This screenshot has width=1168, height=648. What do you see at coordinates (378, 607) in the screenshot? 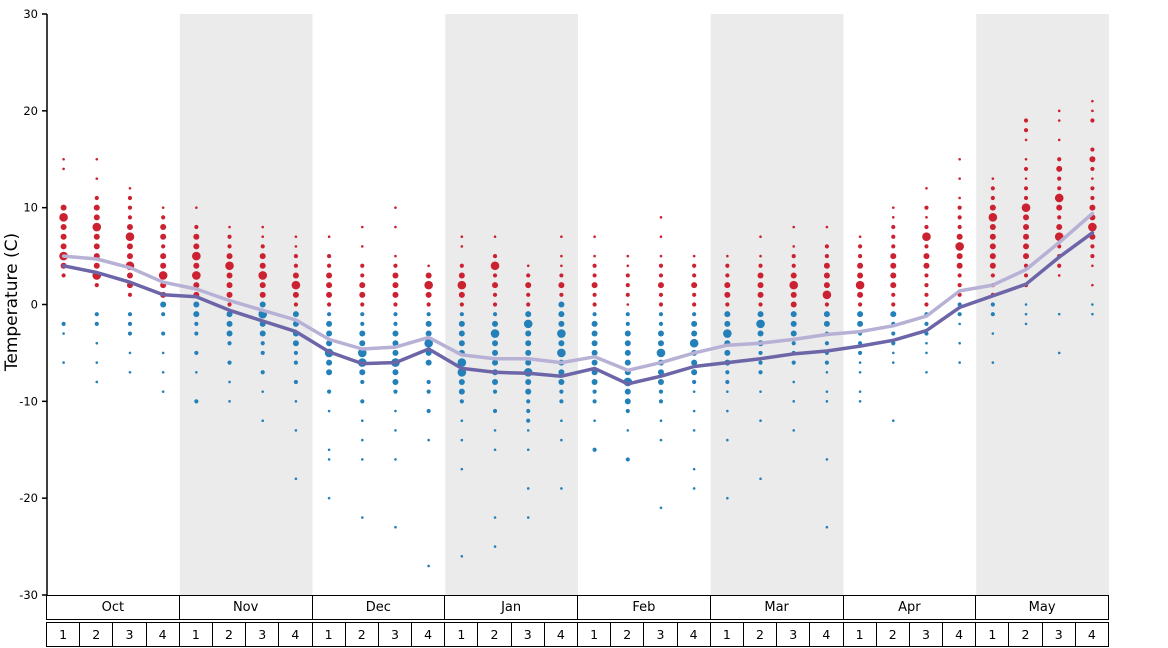
I see `month-cell-dec: Dec` at bounding box center [378, 607].